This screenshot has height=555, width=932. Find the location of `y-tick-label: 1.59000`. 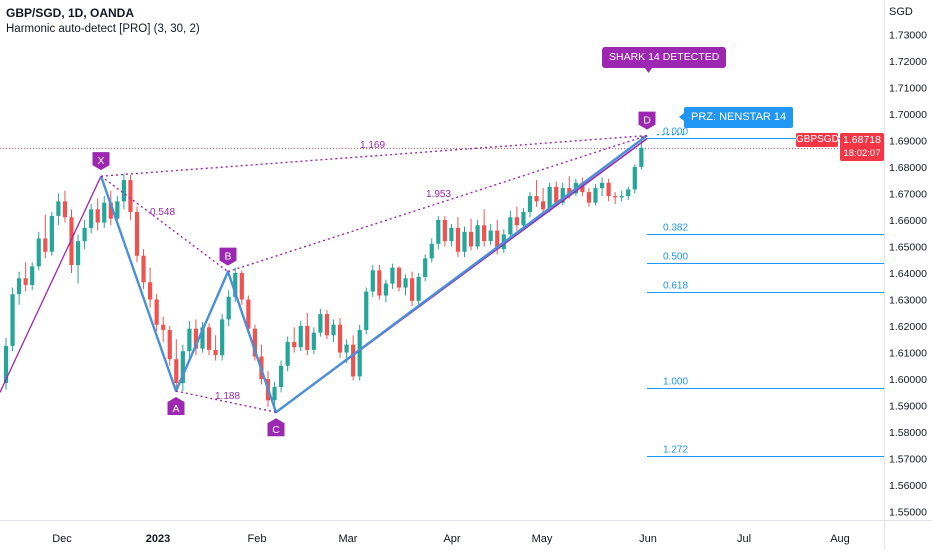

y-tick-label: 1.59000 is located at coordinates (908, 407).